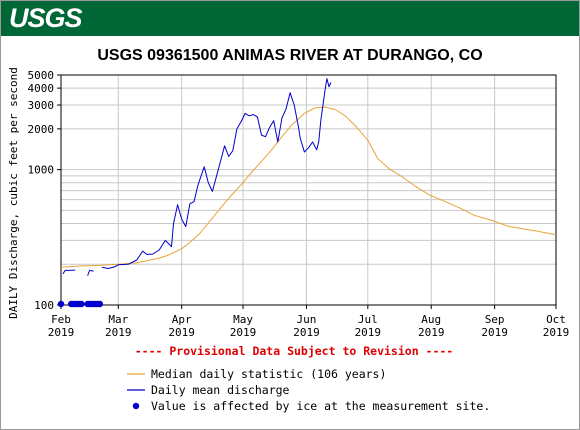  Describe the element at coordinates (13, 193) in the screenshot. I see `y-axis-label: DAILY Discharge, cubic feet per second` at that location.